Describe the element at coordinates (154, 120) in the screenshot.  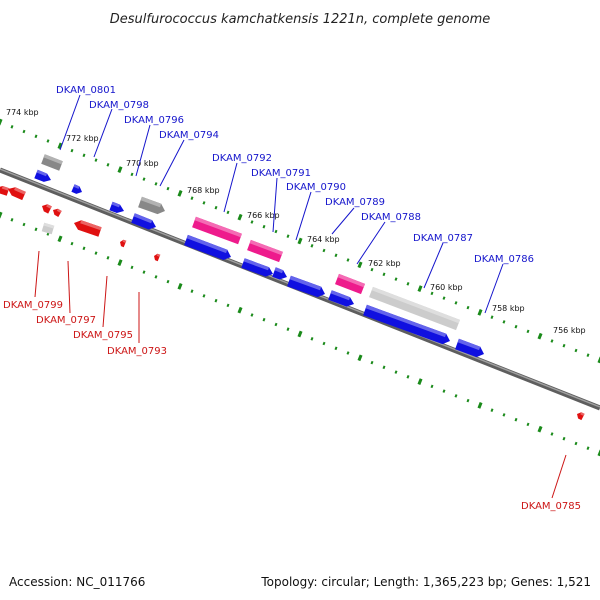
I see `gene-label-dkam-0796: DKAM_0796` at that location.